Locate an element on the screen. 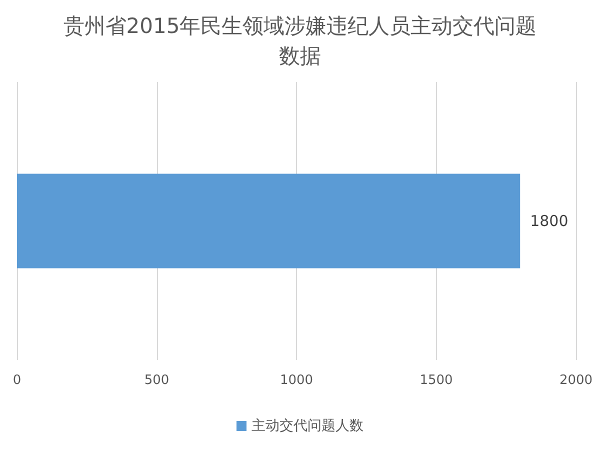  x-tick-label: 2000 is located at coordinates (576, 380).